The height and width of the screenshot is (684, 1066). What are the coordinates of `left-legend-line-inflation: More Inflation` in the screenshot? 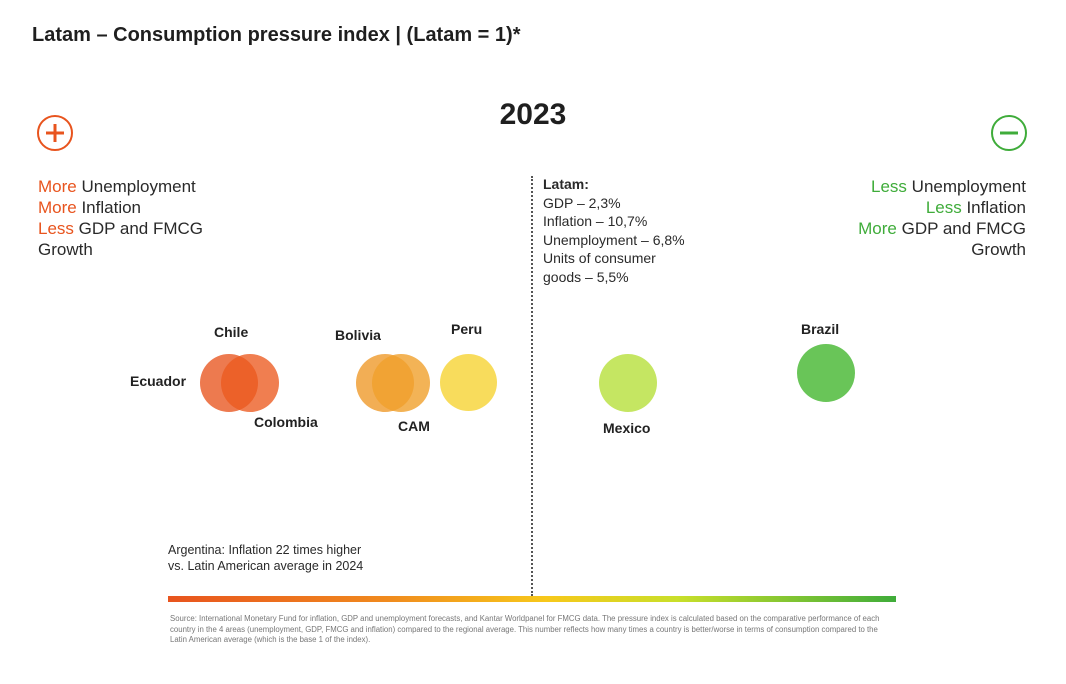 It's located at (148, 207).